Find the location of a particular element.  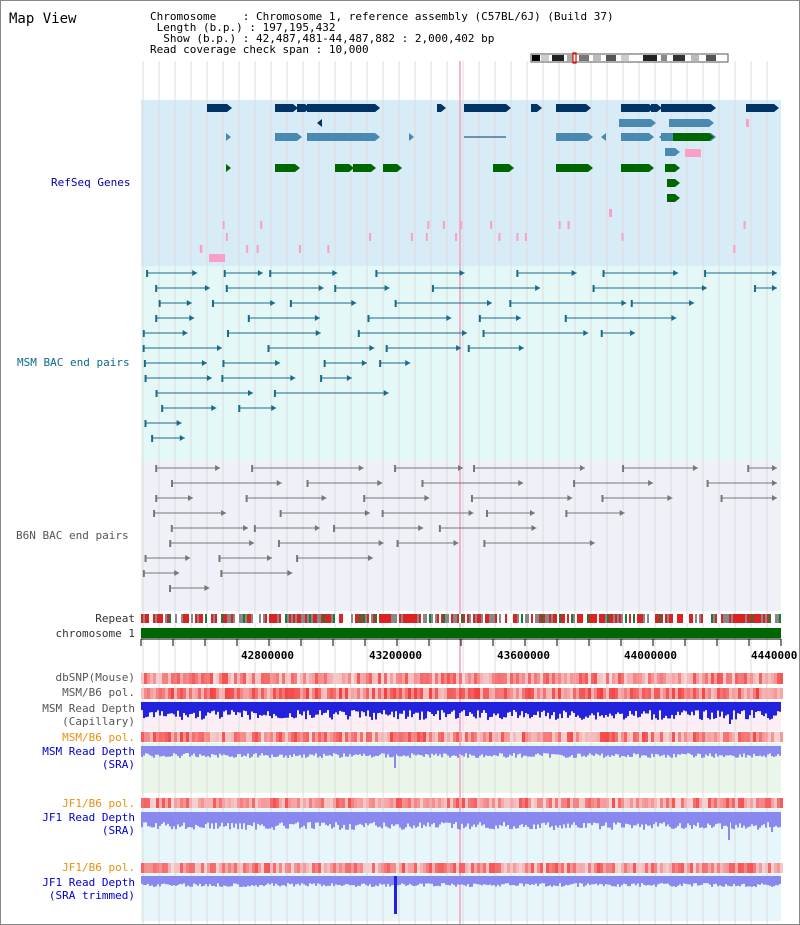

gene-arrow is located at coordinates (299, 137).